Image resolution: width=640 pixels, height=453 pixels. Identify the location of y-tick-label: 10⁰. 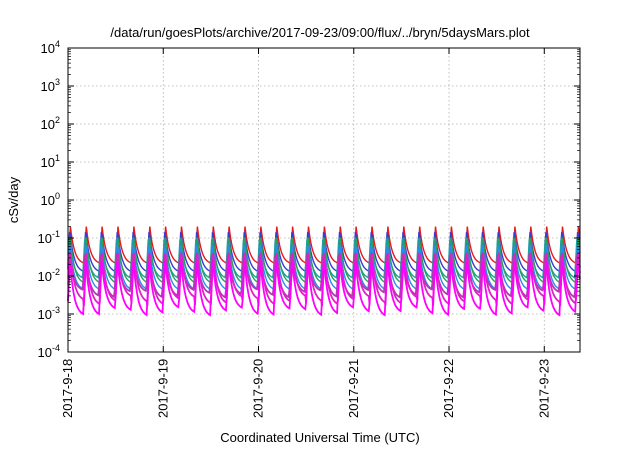
(50, 199).